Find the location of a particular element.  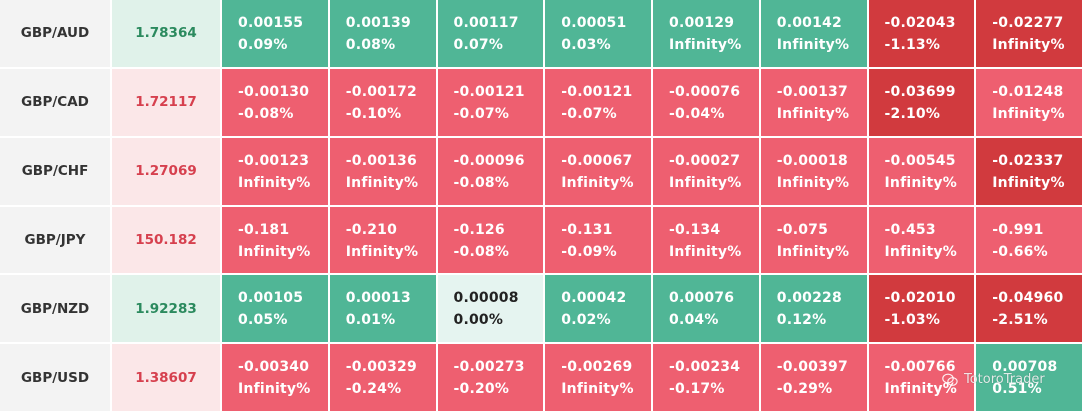

change-cell: -0.00137 Infinity% is located at coordinates (813, 102).